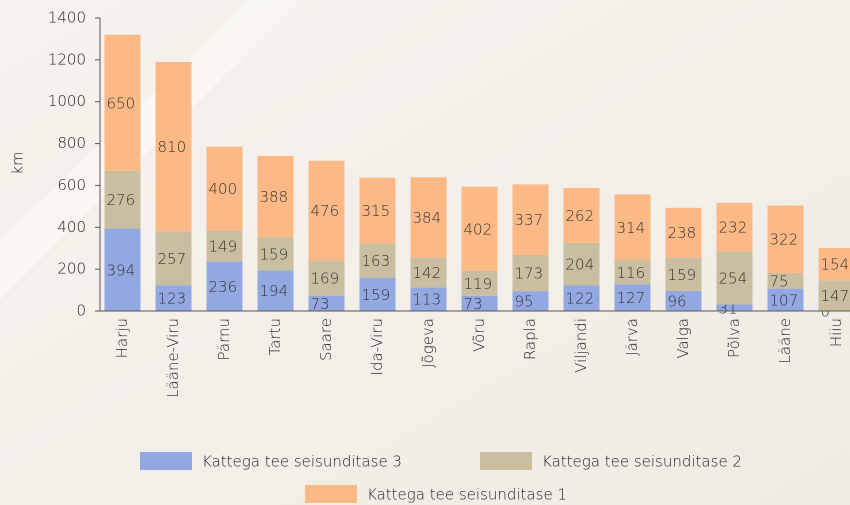 This screenshot has height=505, width=850. I want to click on legend-label: Kattega tee seisunditase 3, so click(302, 462).